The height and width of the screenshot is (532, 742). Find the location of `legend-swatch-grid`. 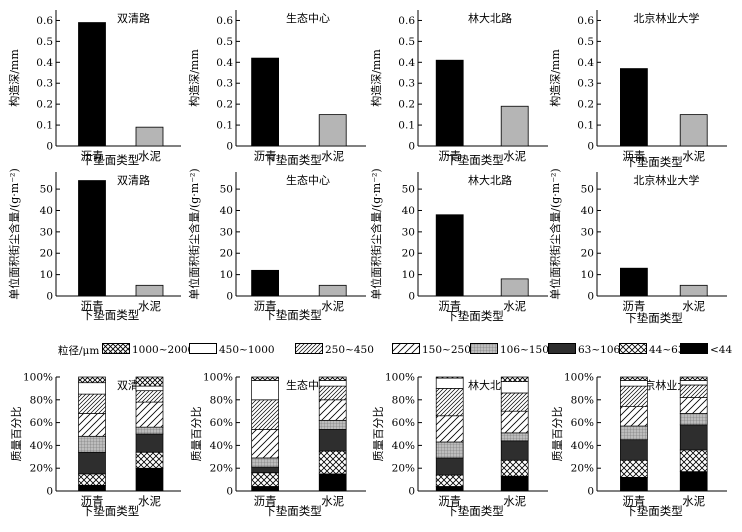

legend-swatch-grid is located at coordinates (484, 348).